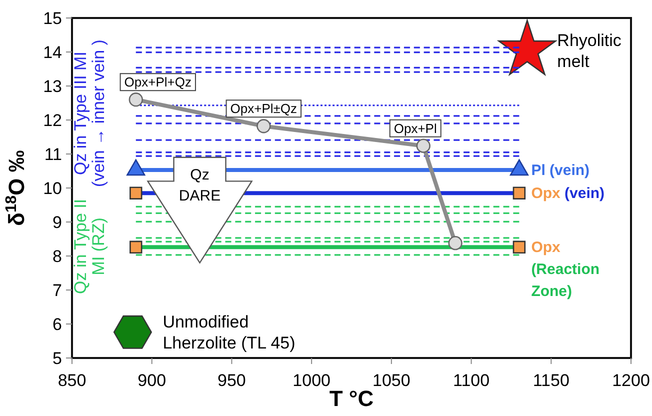 The width and height of the screenshot is (652, 416). Describe the element at coordinates (89, 113) in the screenshot. I see `text: Qz in Type III MI (vein → inner vein )` at that location.